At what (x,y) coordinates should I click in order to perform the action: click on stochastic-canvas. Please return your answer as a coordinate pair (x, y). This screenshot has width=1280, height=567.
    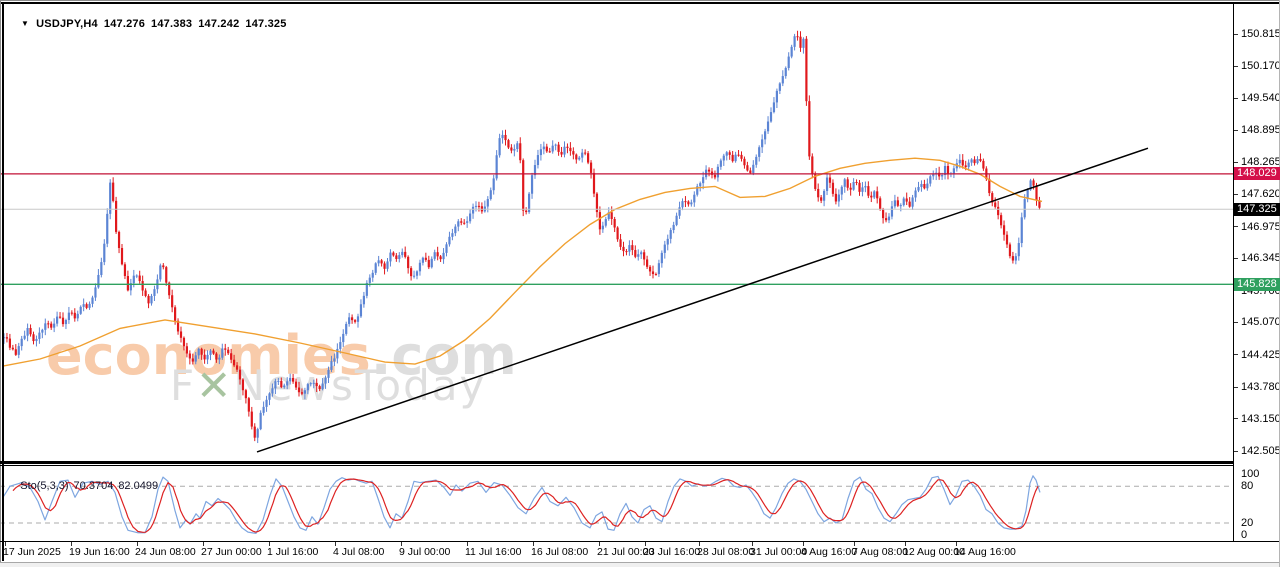
    Looking at the image, I should click on (616, 503).